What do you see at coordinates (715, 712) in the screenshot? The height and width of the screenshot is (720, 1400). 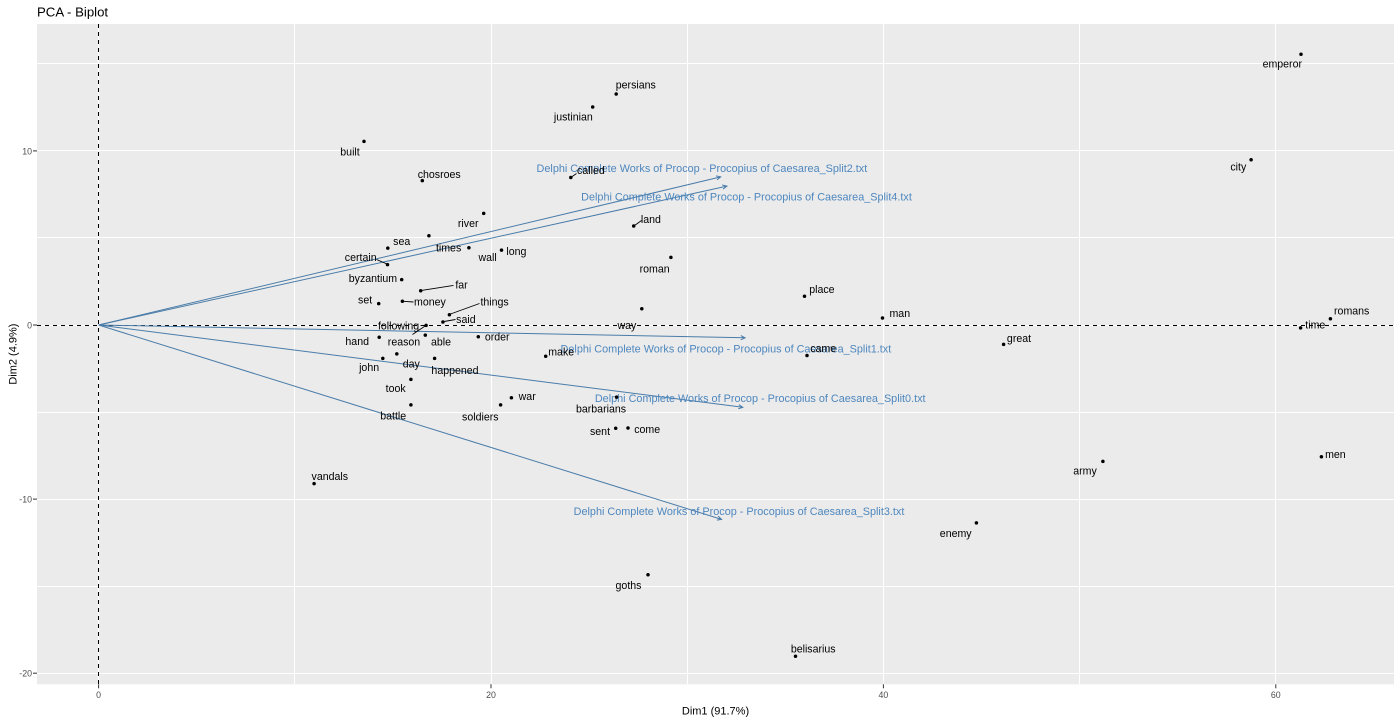 I see `svg-text: Dim1 (91.7%)` at bounding box center [715, 712].